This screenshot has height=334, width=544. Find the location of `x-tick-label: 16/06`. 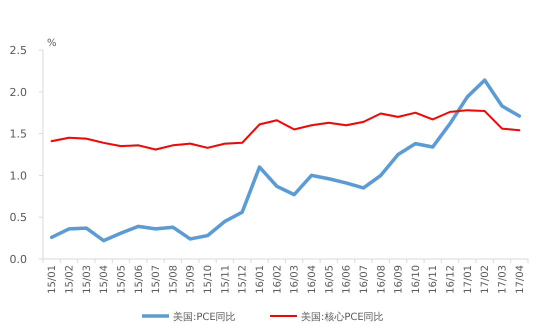

x-tick-label: 16/06 is located at coordinates (347, 279).